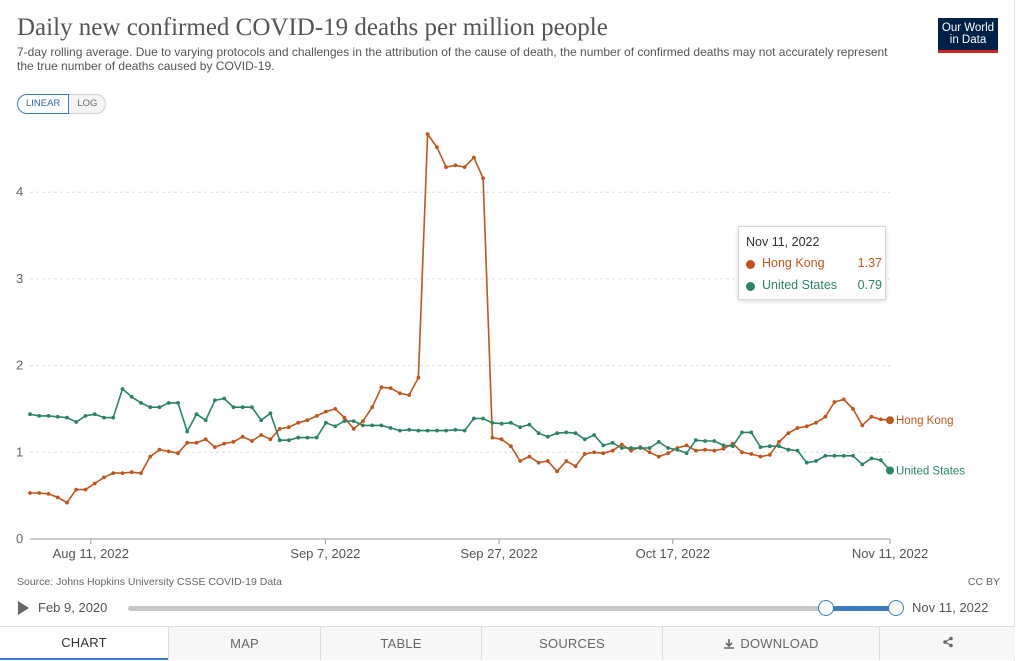  I want to click on log-scale-button: LOG, so click(88, 104).